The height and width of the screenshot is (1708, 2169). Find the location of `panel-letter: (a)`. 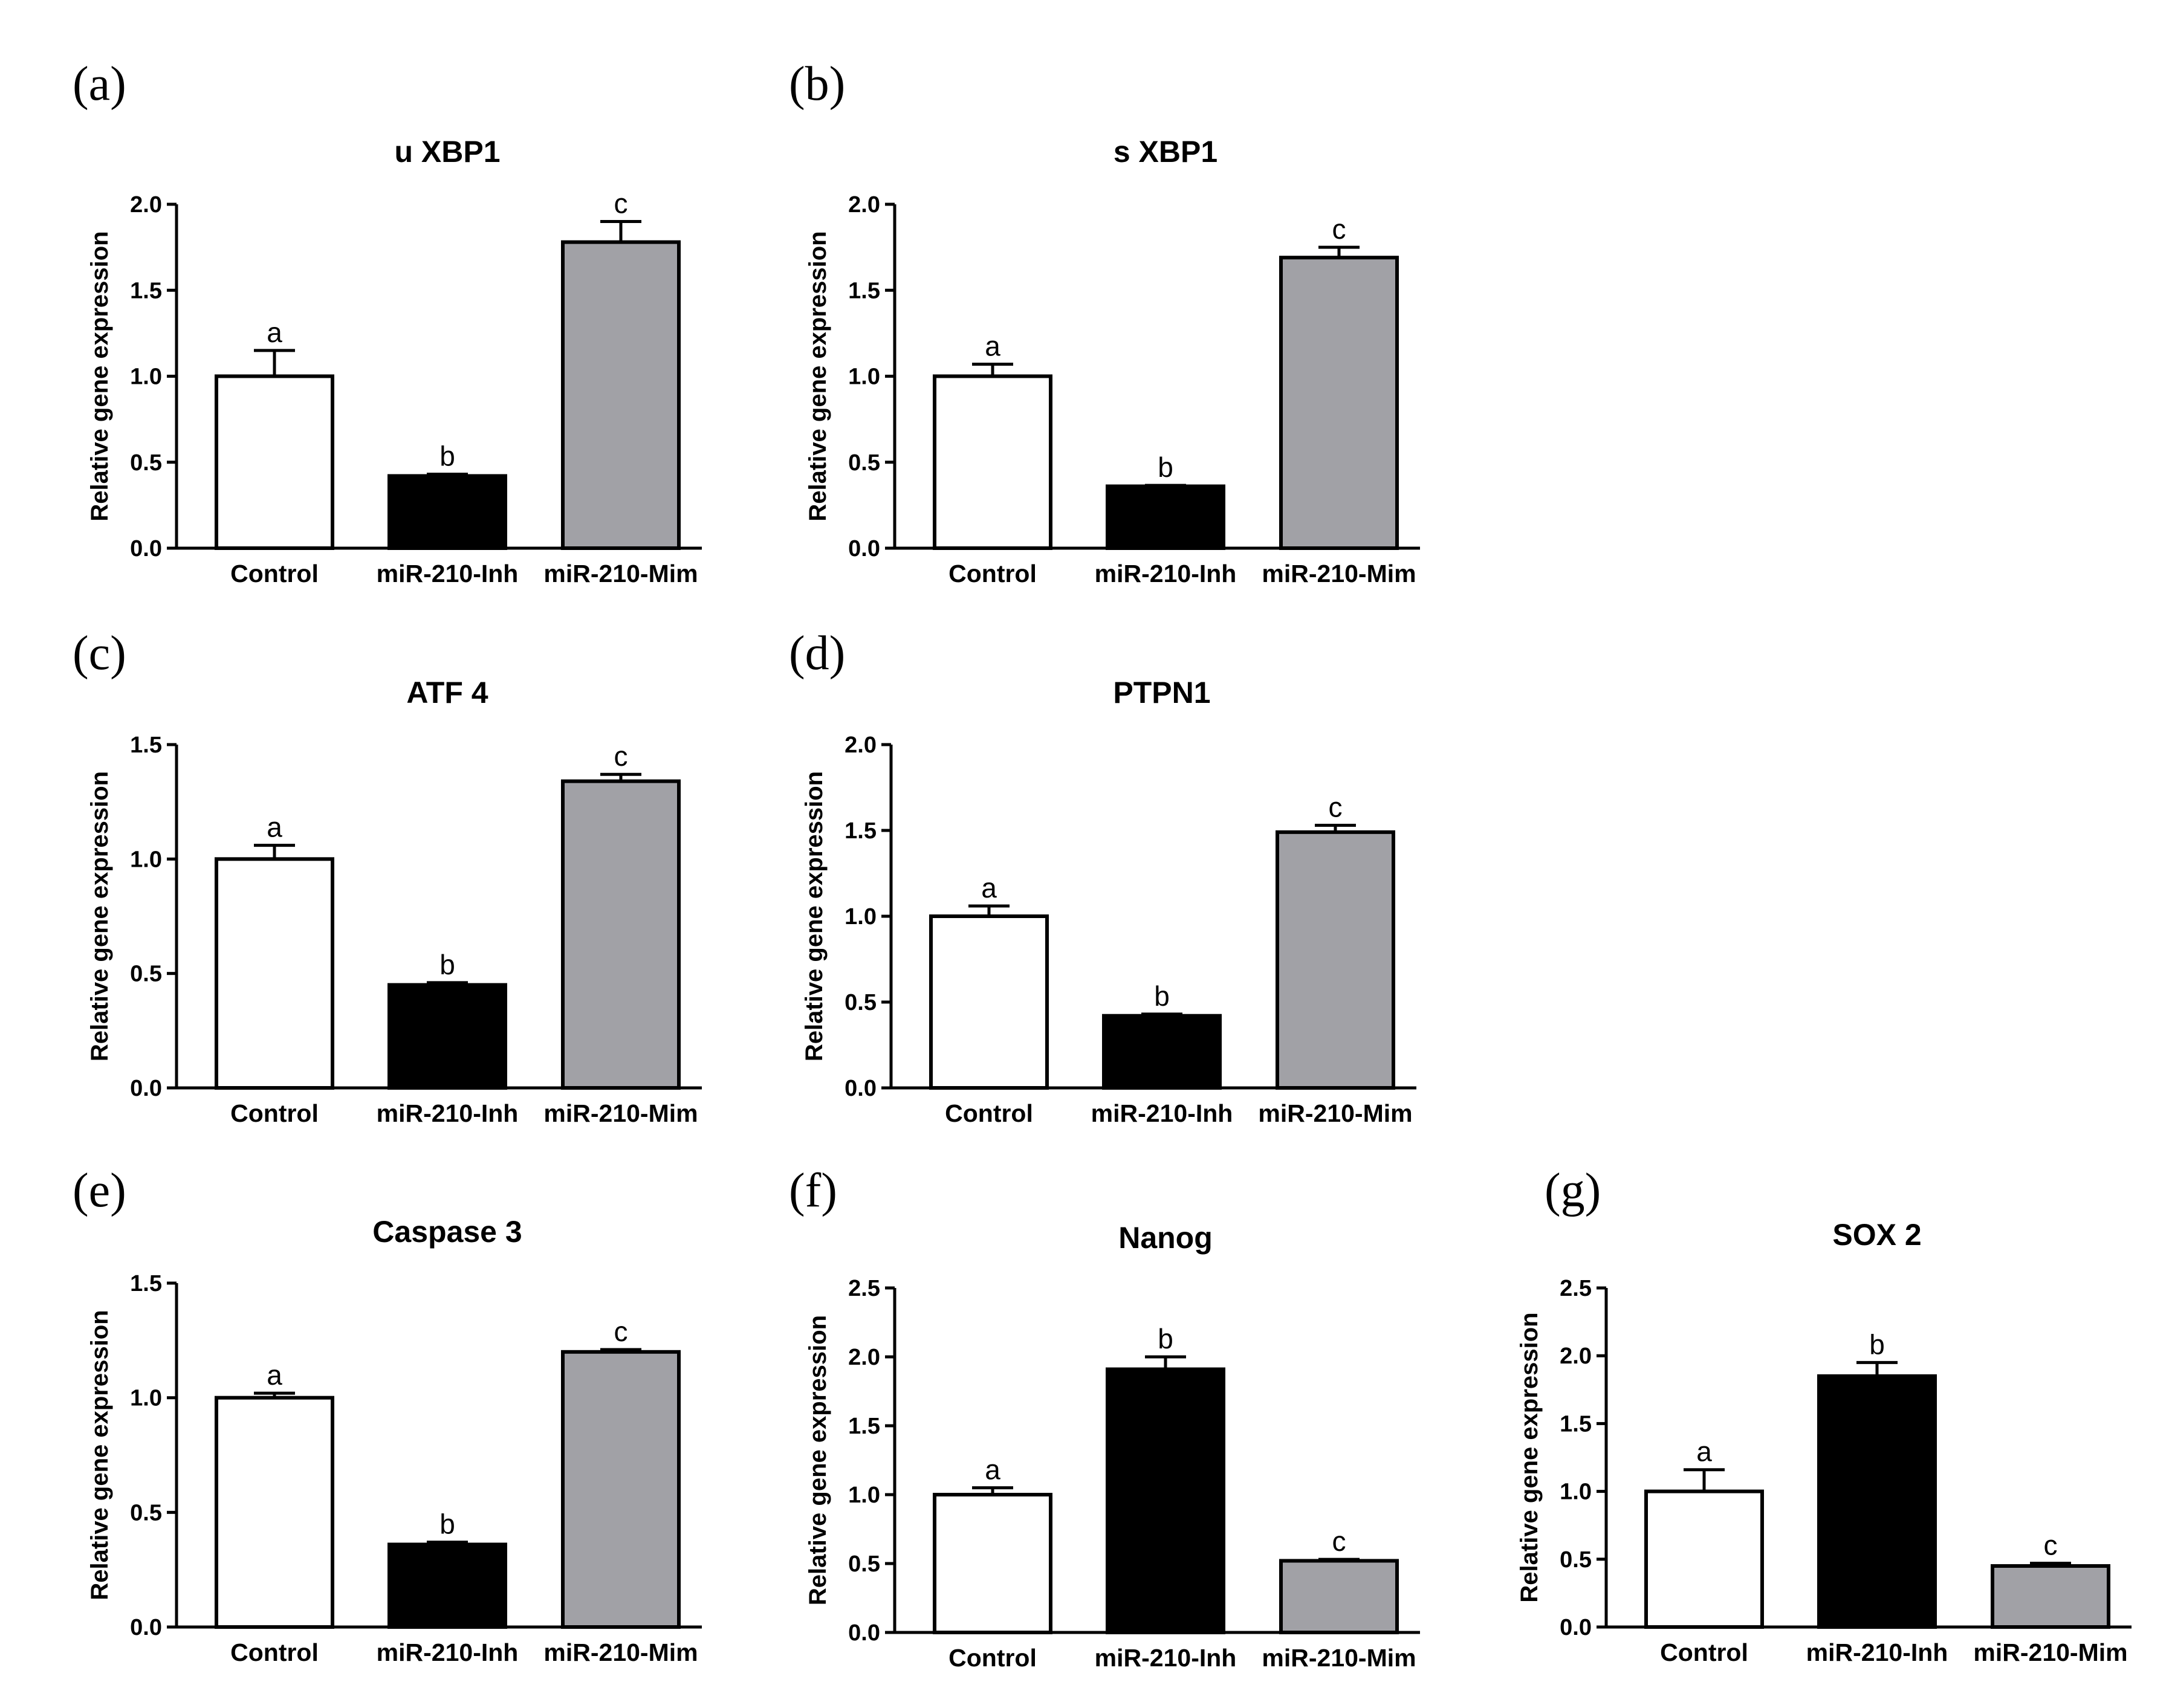

panel-letter: (a) is located at coordinates (99, 84).